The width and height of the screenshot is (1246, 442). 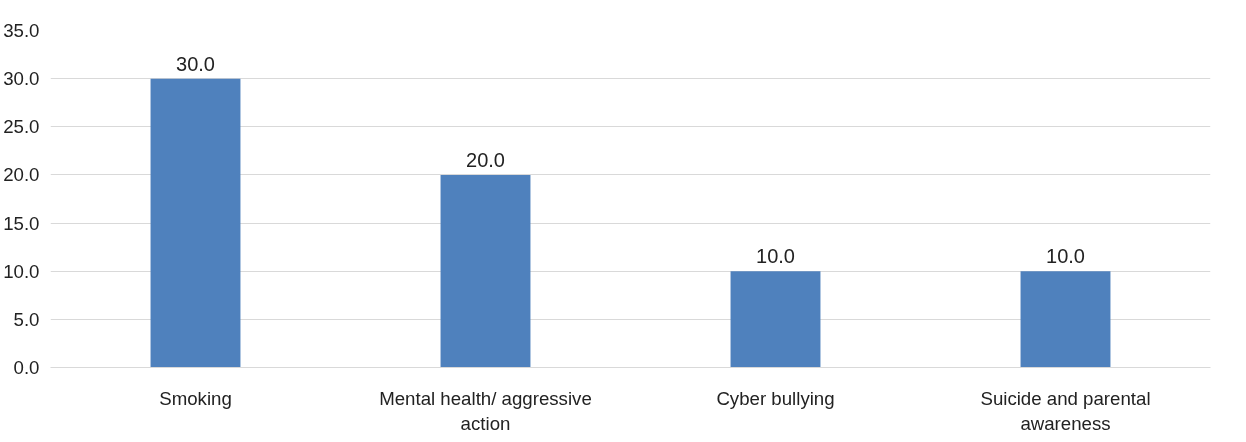 I want to click on x-tick-label: Smoking, so click(x=195, y=398).